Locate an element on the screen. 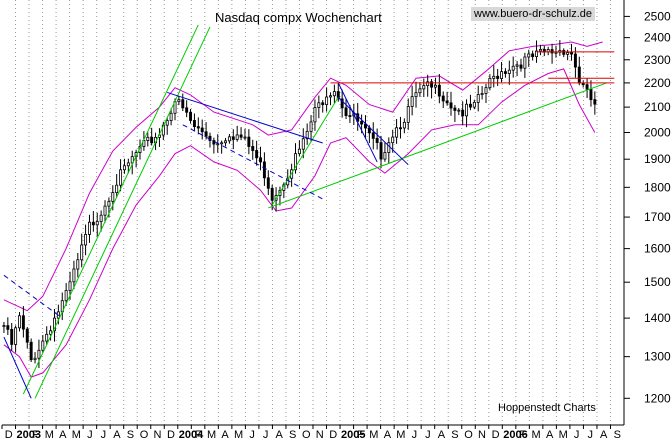 Image resolution: width=671 pixels, height=441 pixels. y-tick-label: 1200 is located at coordinates (657, 398).